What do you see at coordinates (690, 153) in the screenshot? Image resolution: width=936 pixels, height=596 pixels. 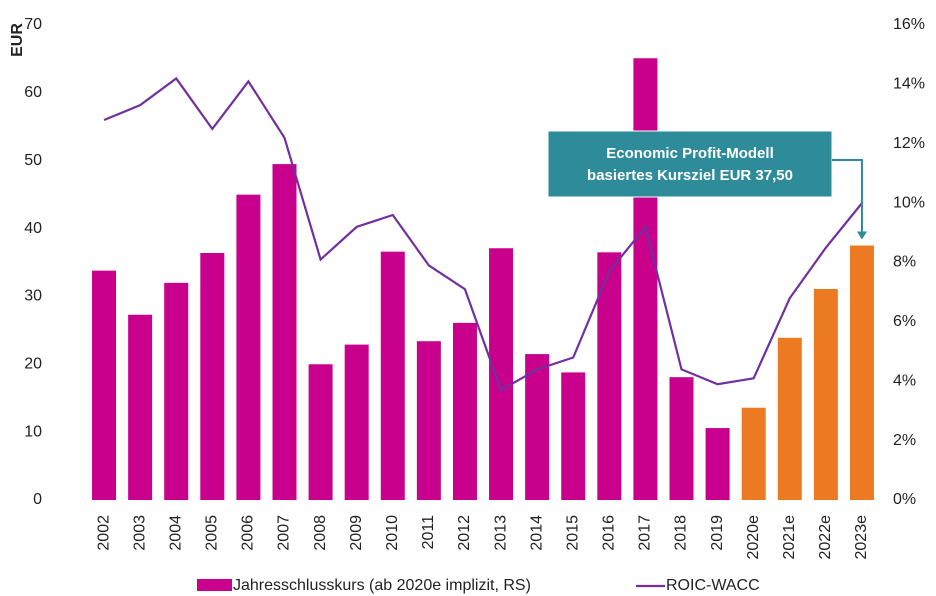 I see `annotation-text: Economic Profit-Modell` at bounding box center [690, 153].